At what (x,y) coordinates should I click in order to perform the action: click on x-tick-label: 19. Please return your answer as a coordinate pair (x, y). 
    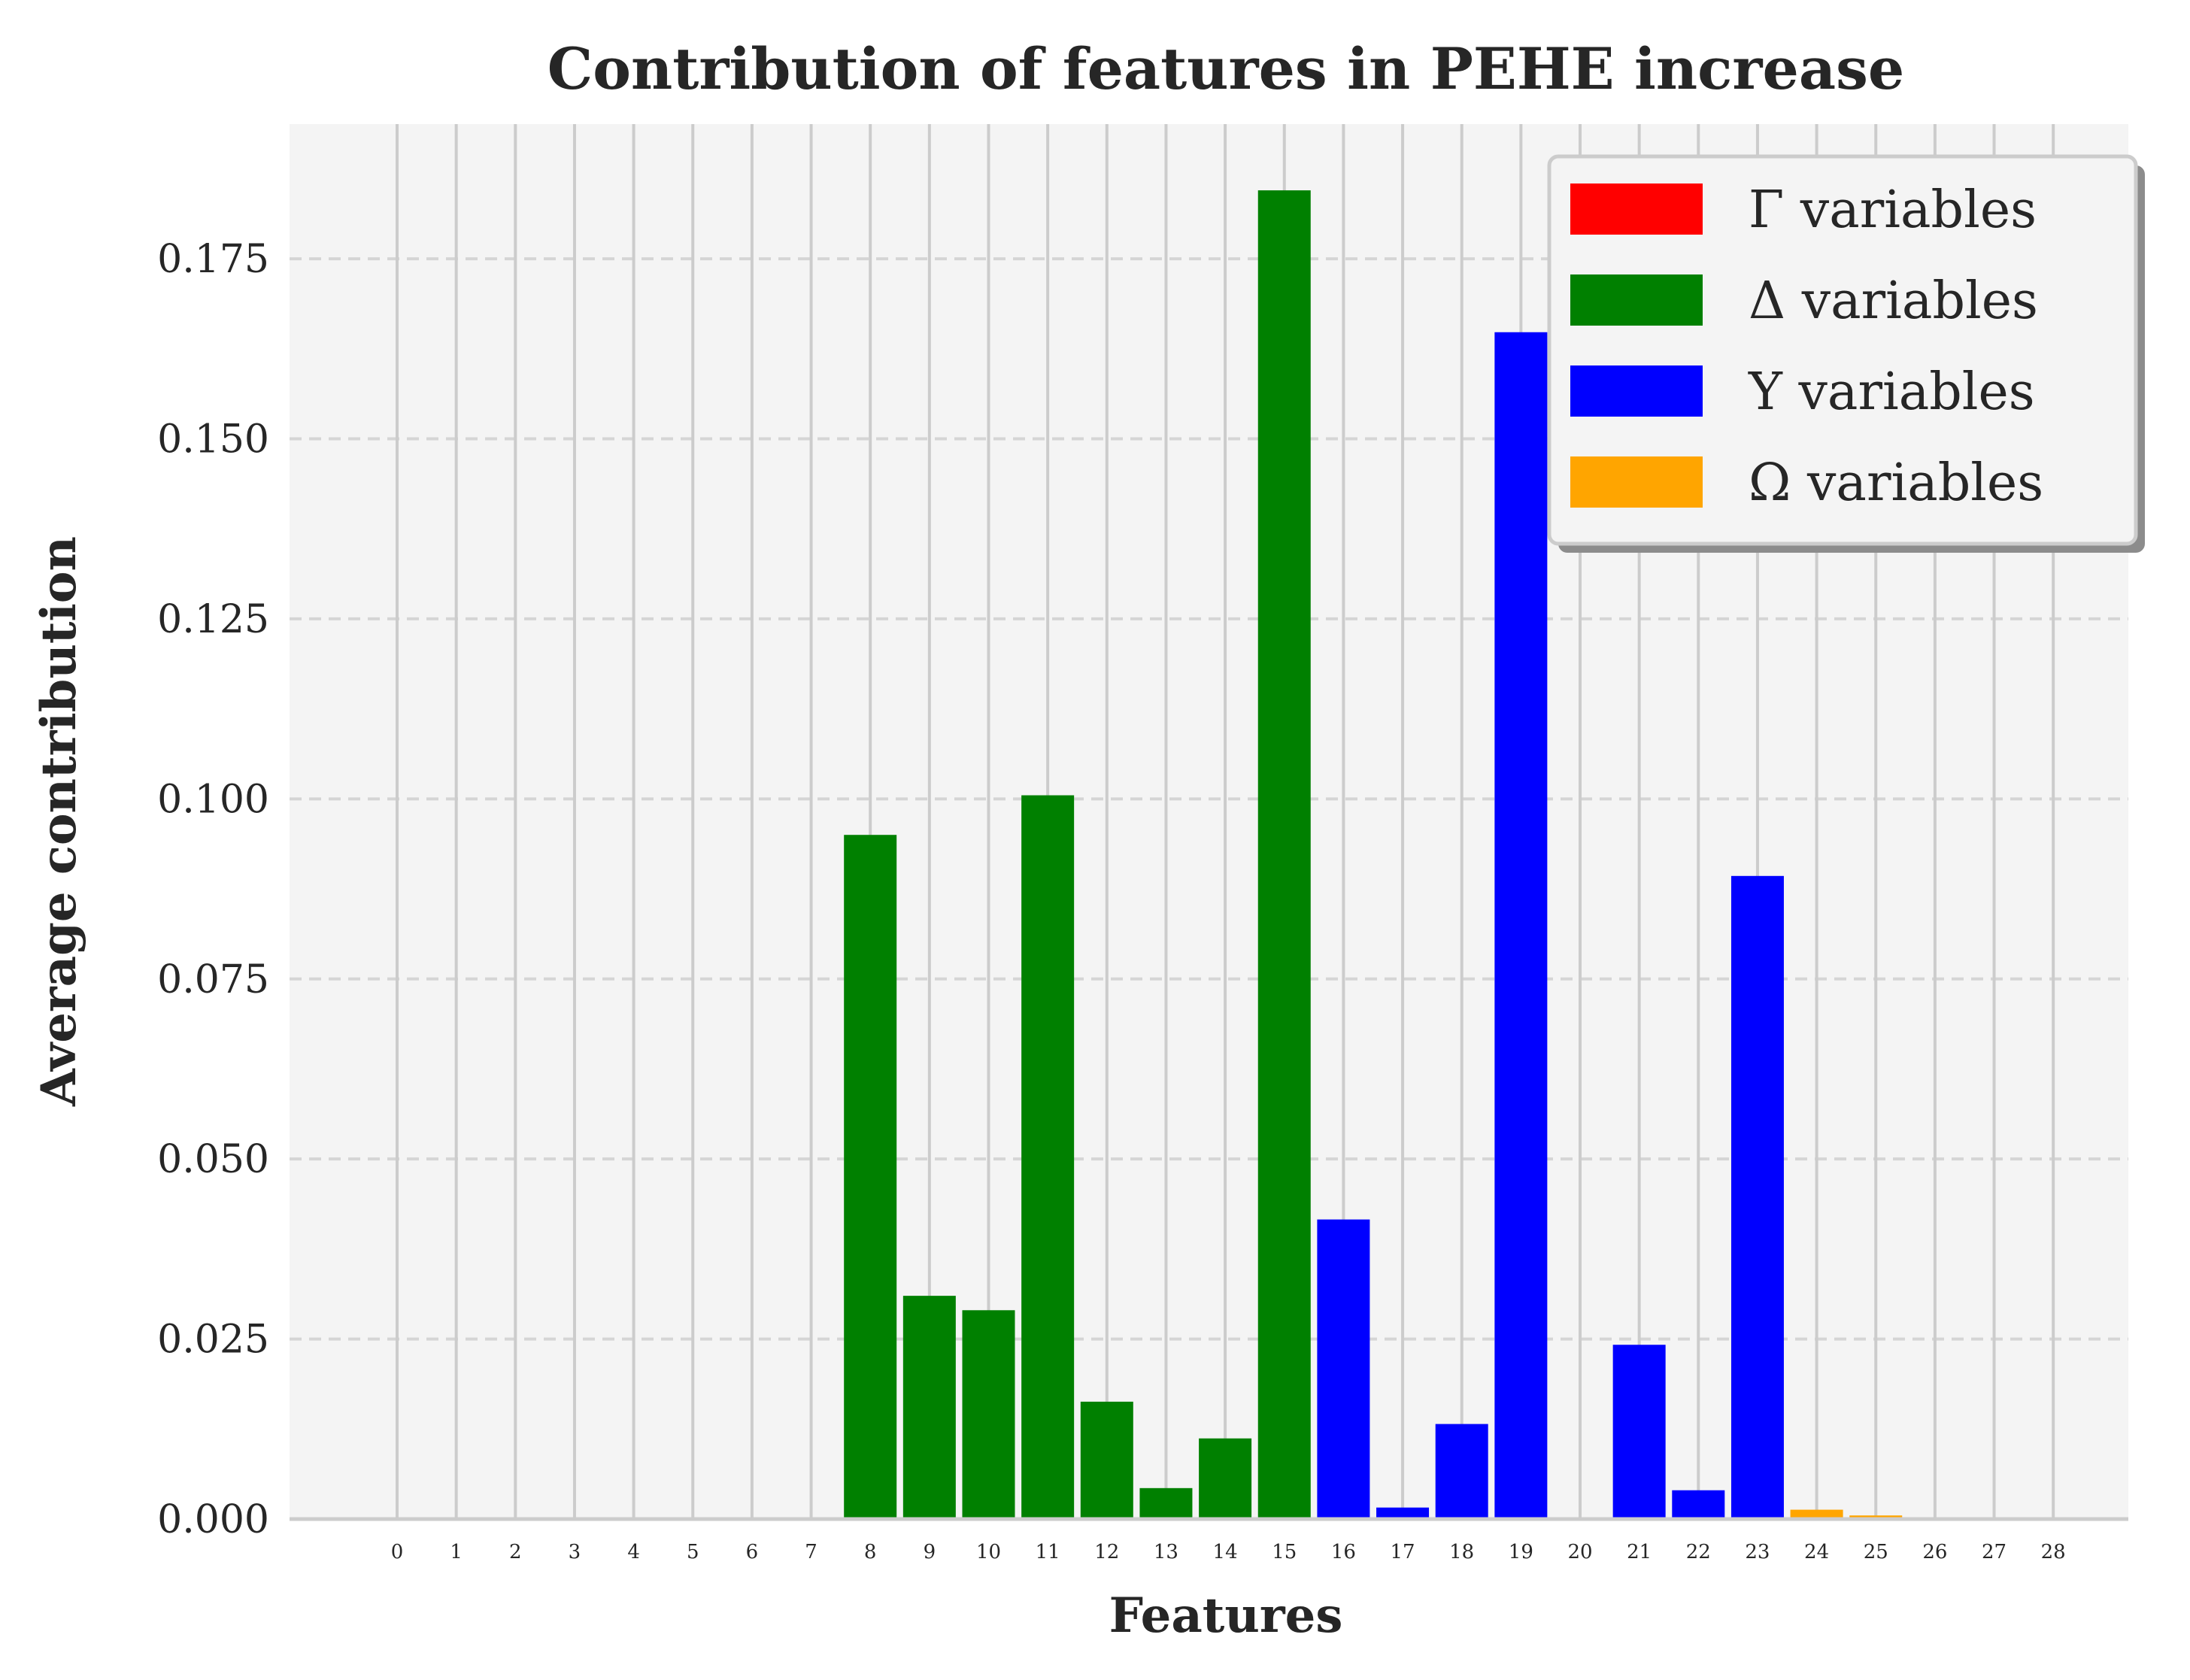
    Looking at the image, I should click on (1521, 1552).